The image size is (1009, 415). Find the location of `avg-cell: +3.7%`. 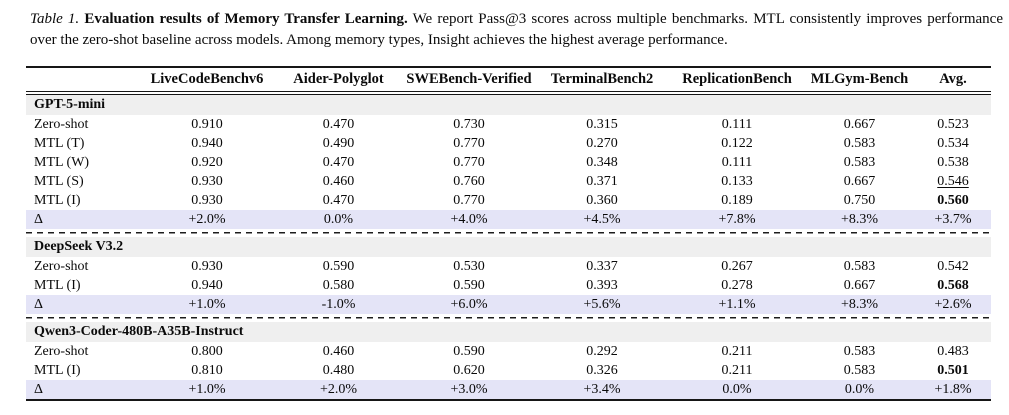

avg-cell: +3.7% is located at coordinates (953, 219).